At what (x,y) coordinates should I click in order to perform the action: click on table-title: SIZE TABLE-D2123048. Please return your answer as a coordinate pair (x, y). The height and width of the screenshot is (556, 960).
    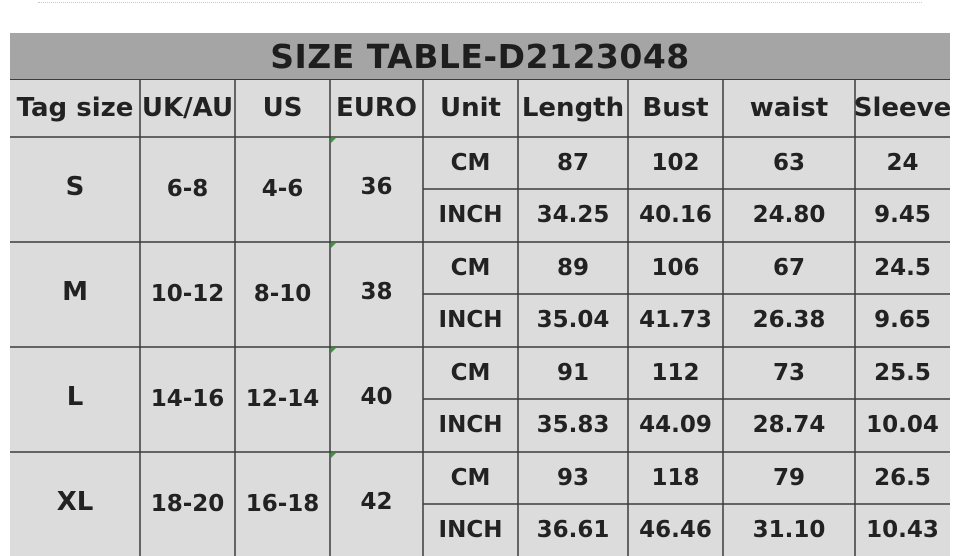
    Looking at the image, I should click on (480, 56).